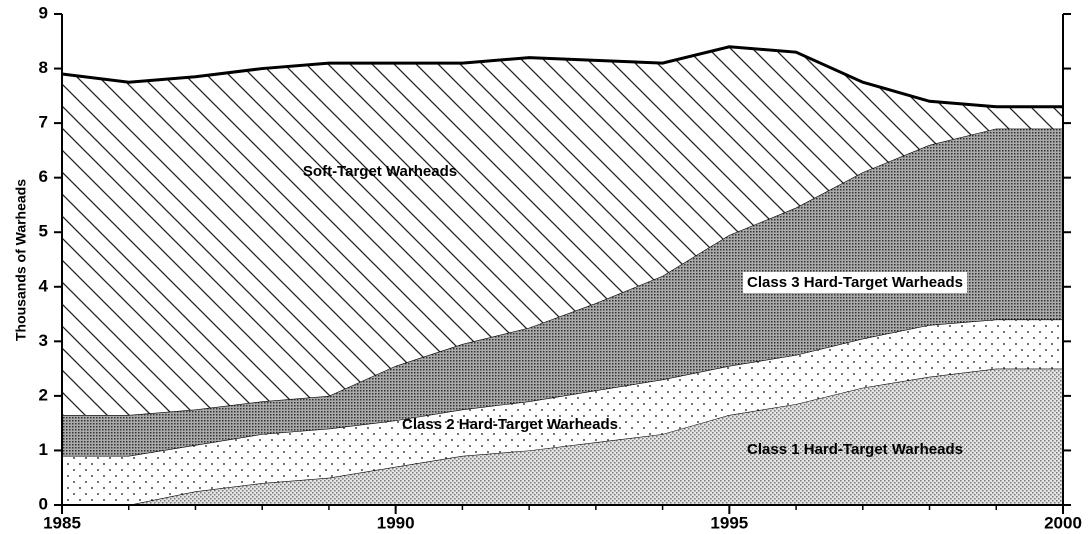 The width and height of the screenshot is (1090, 534). What do you see at coordinates (43, 394) in the screenshot?
I see `y-tick-label: 2` at bounding box center [43, 394].